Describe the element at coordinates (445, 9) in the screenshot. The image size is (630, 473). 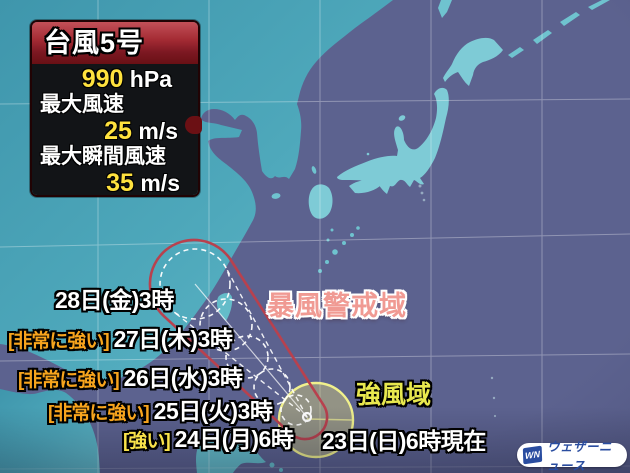
I see `sakhalin` at that location.